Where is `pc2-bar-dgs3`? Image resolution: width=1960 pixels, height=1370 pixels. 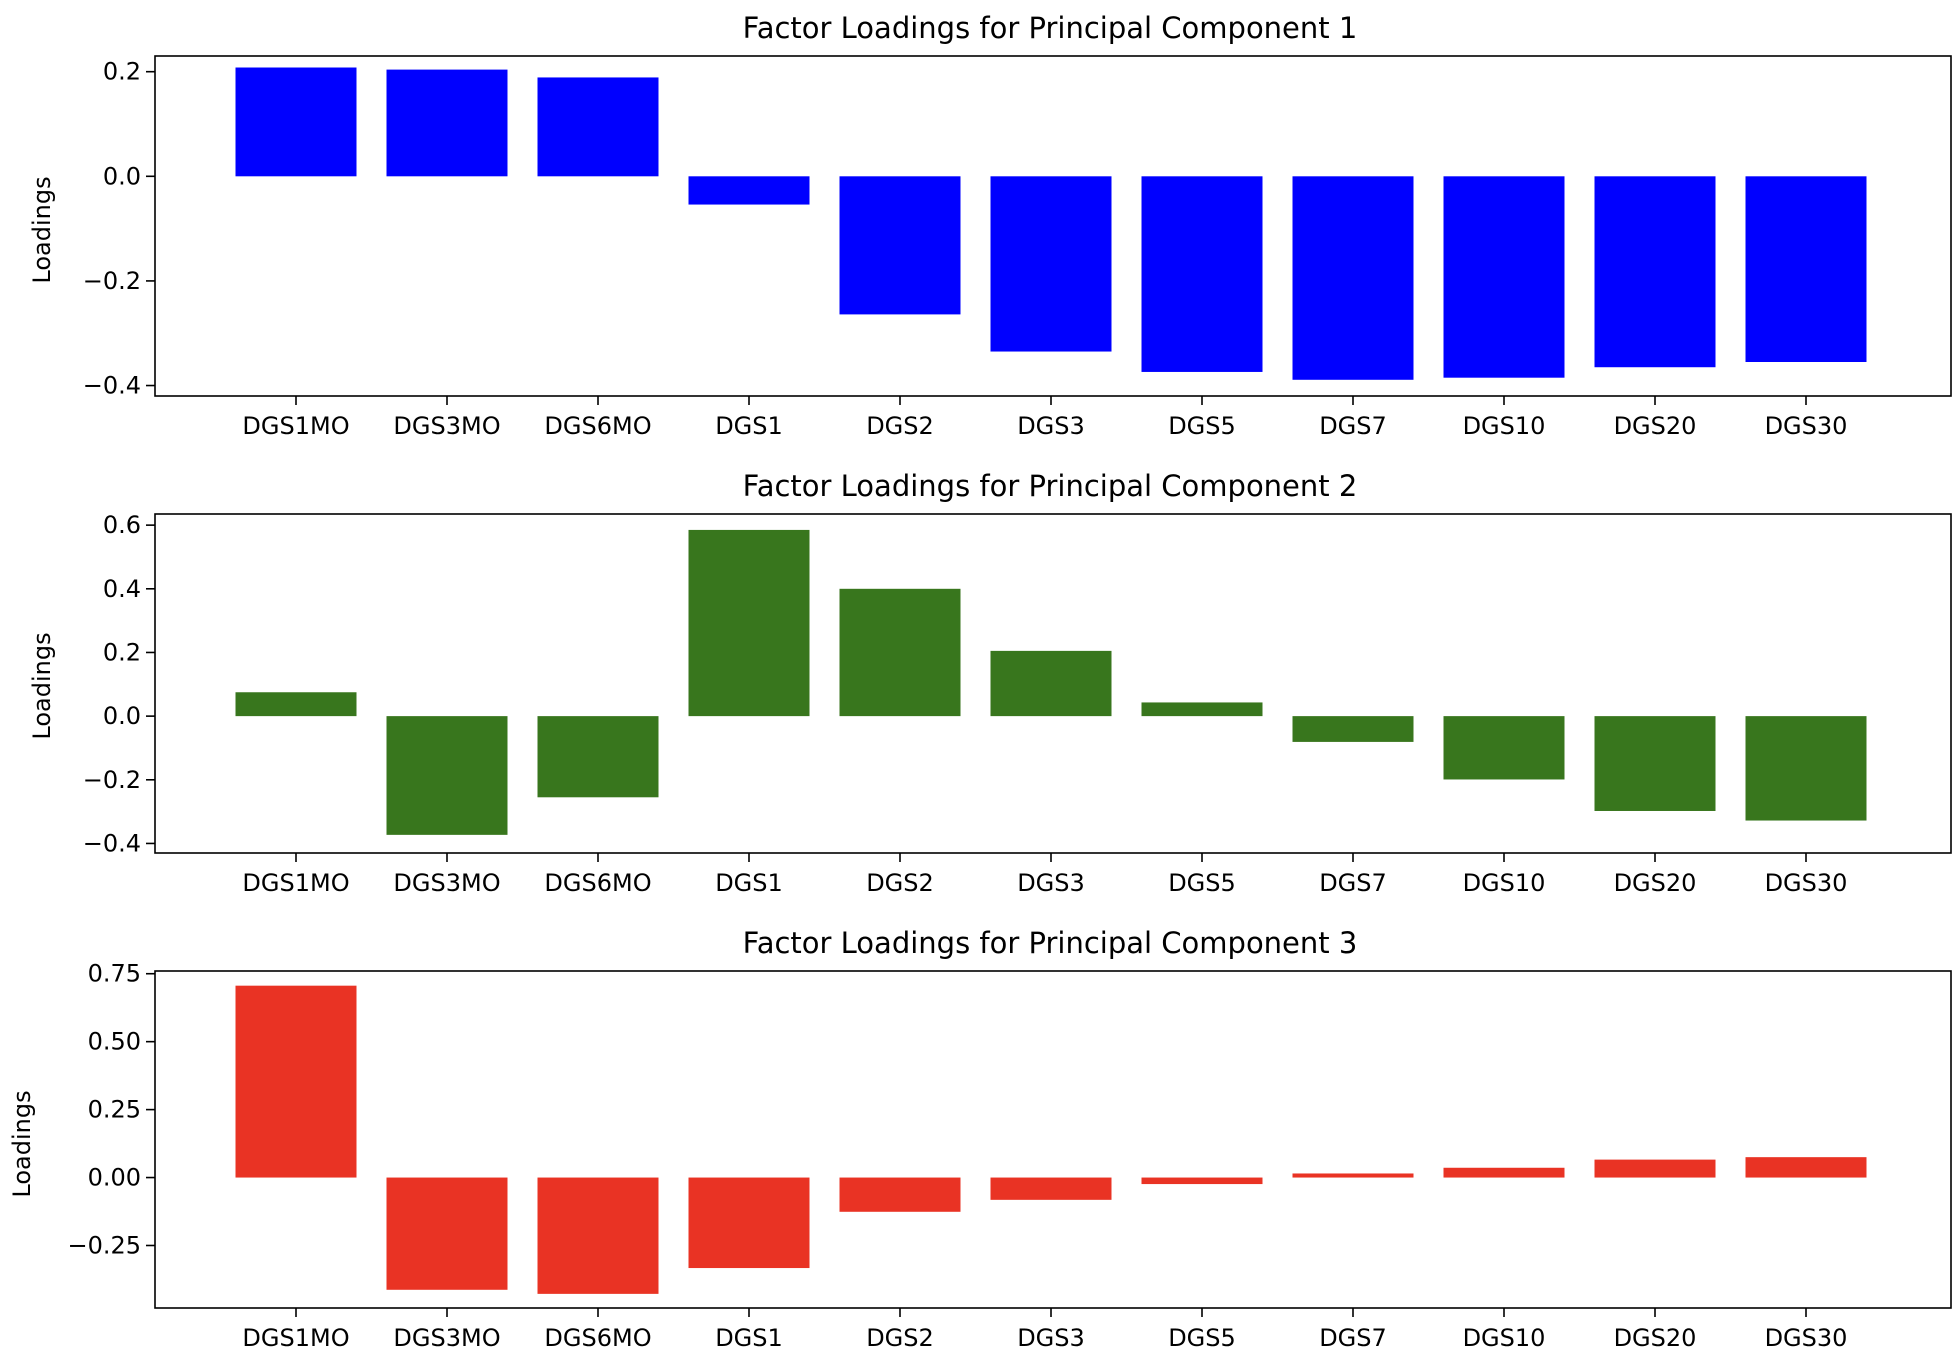 pc2-bar-dgs3 is located at coordinates (1051, 683).